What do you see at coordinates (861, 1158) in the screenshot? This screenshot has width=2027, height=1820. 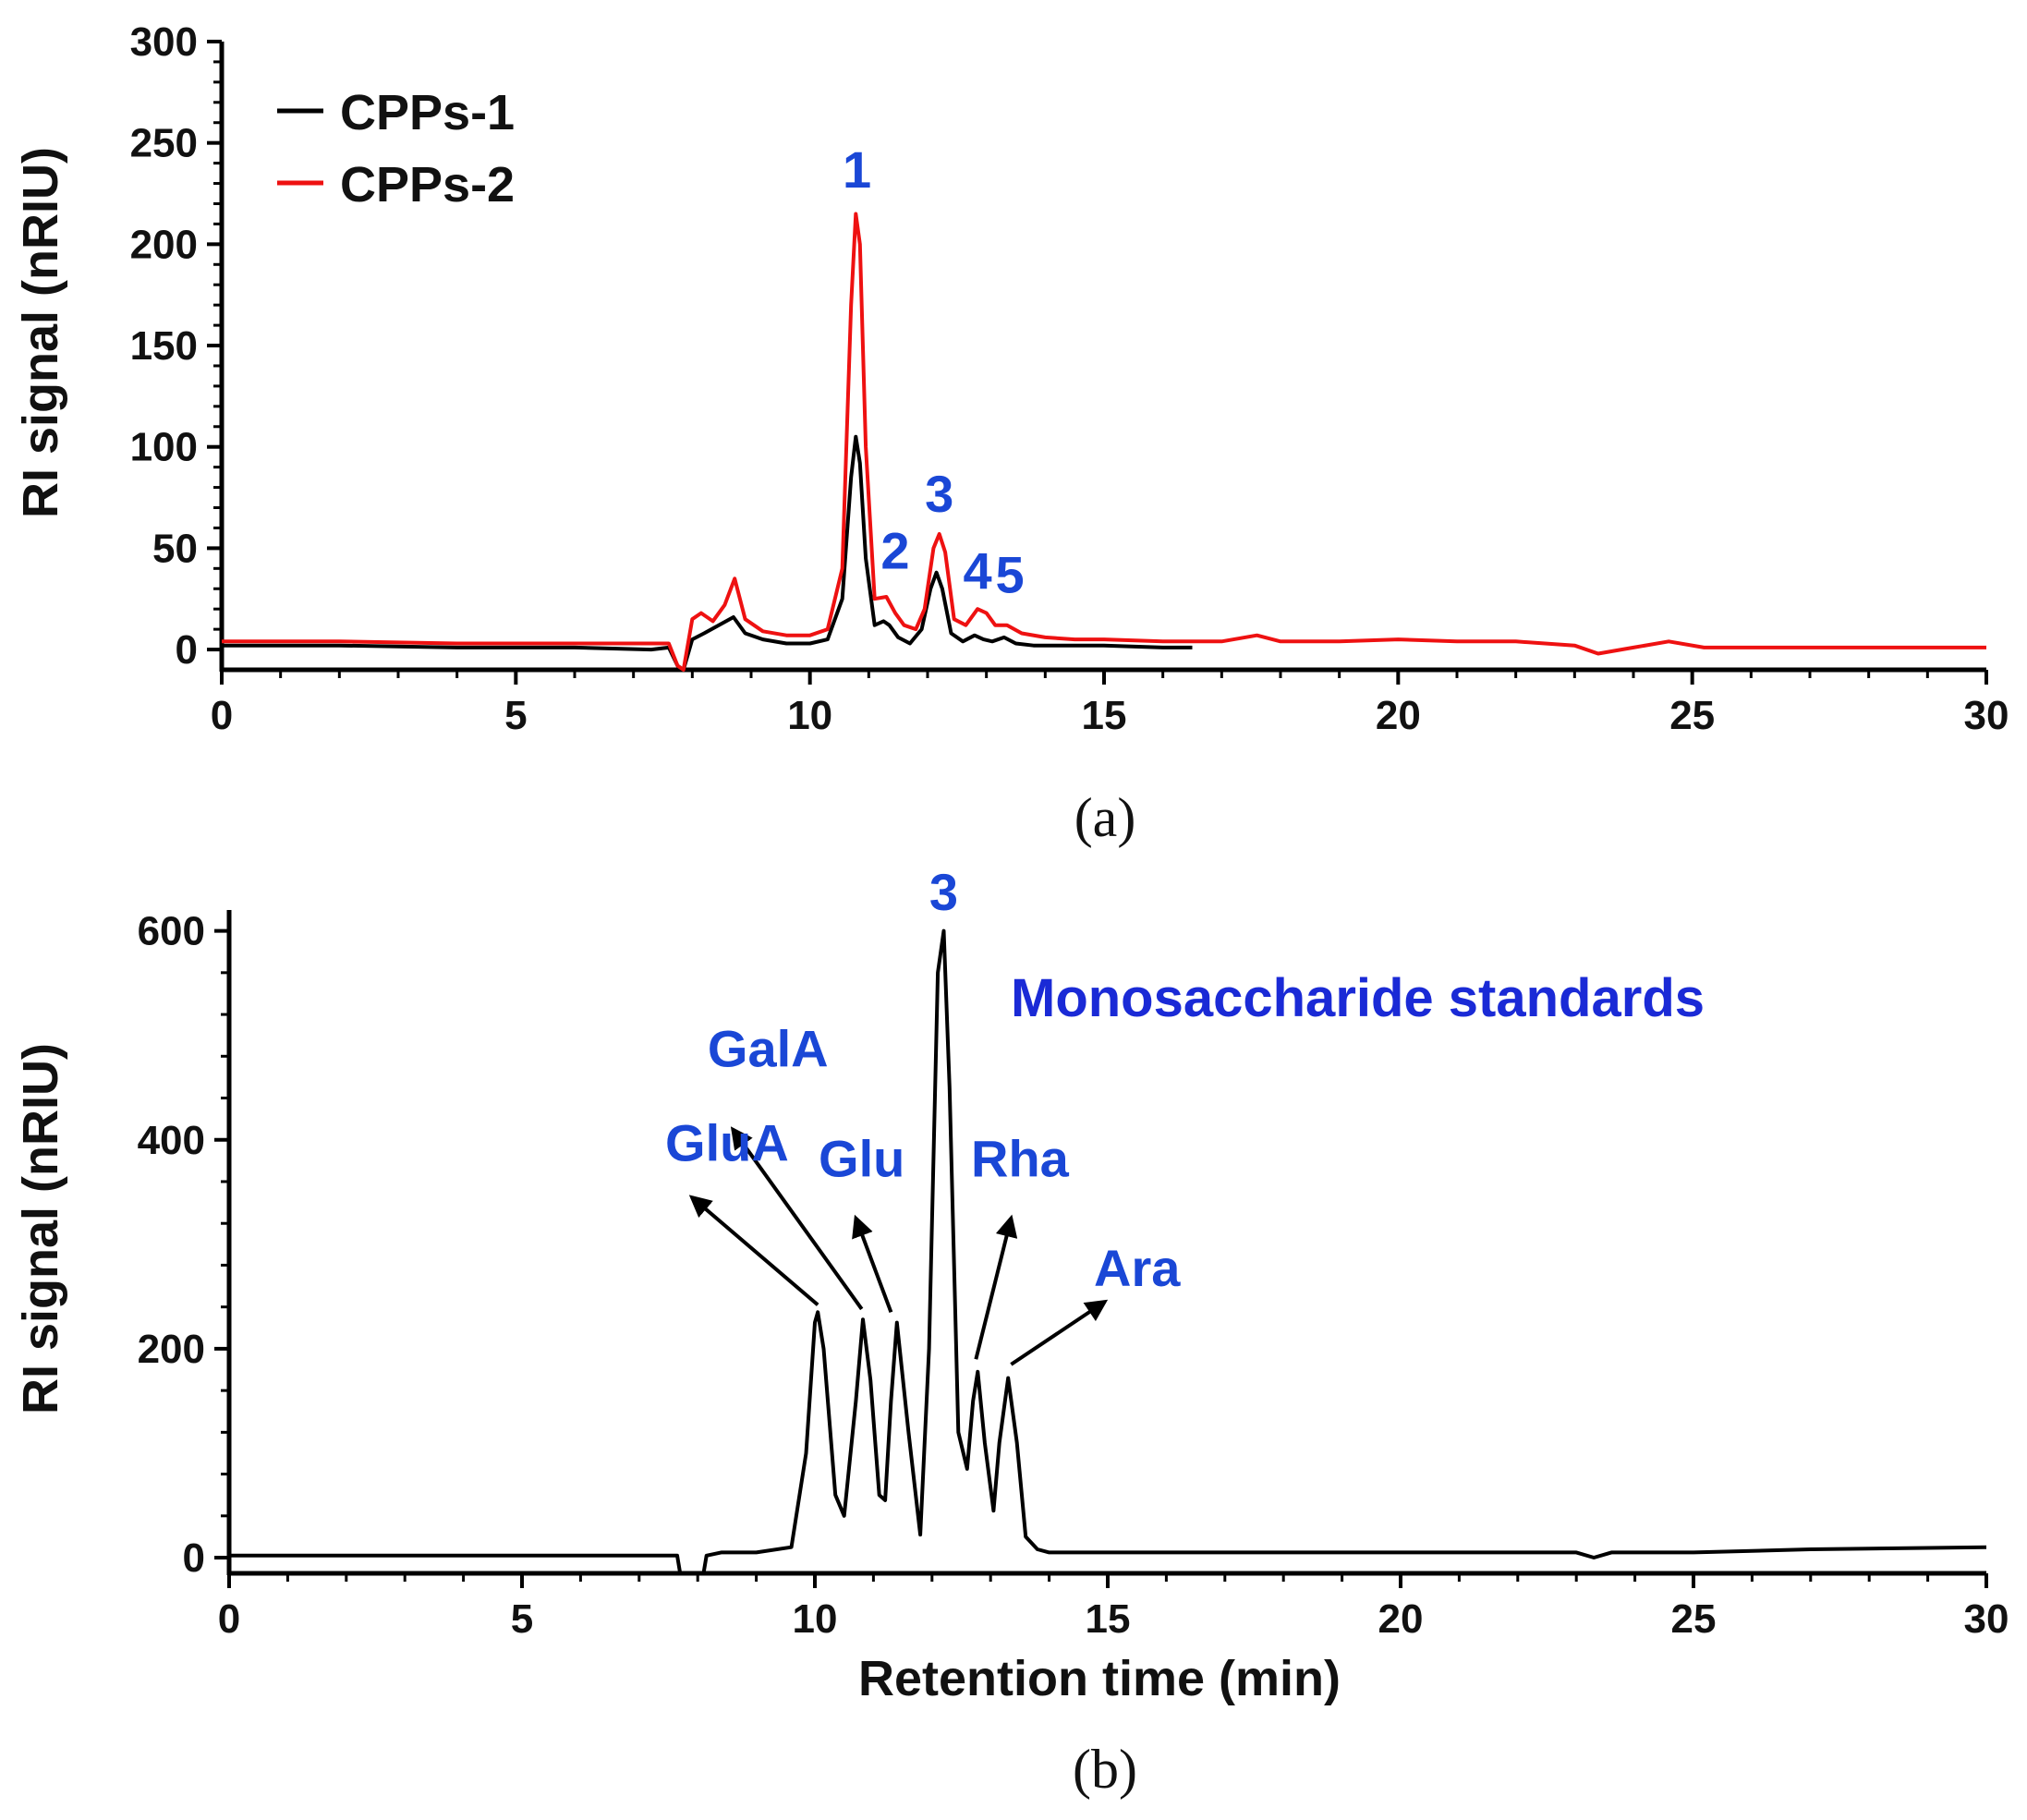 I see `peak-label-glu: Glu` at bounding box center [861, 1158].